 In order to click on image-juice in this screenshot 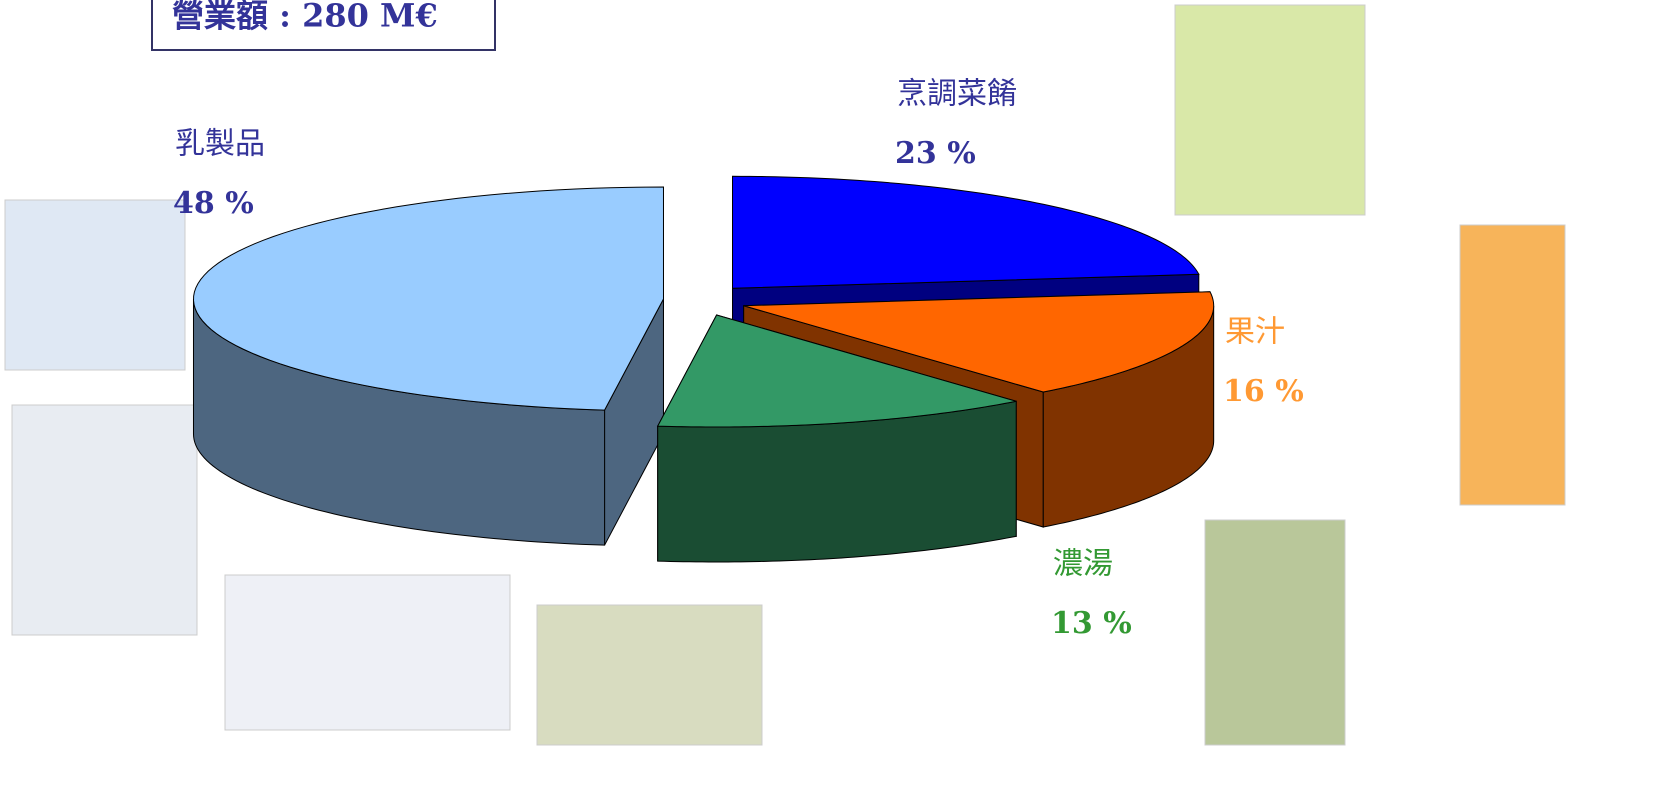, I will do `click(1512, 365)`.